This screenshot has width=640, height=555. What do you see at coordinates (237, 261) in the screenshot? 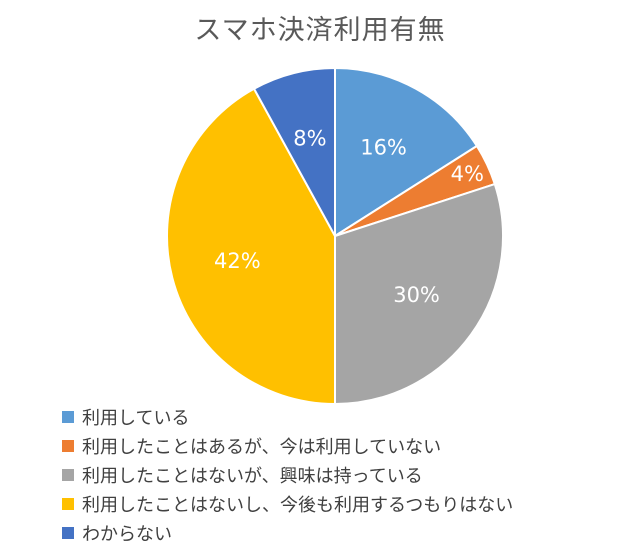
I see `data-label-4: 42%` at bounding box center [237, 261].